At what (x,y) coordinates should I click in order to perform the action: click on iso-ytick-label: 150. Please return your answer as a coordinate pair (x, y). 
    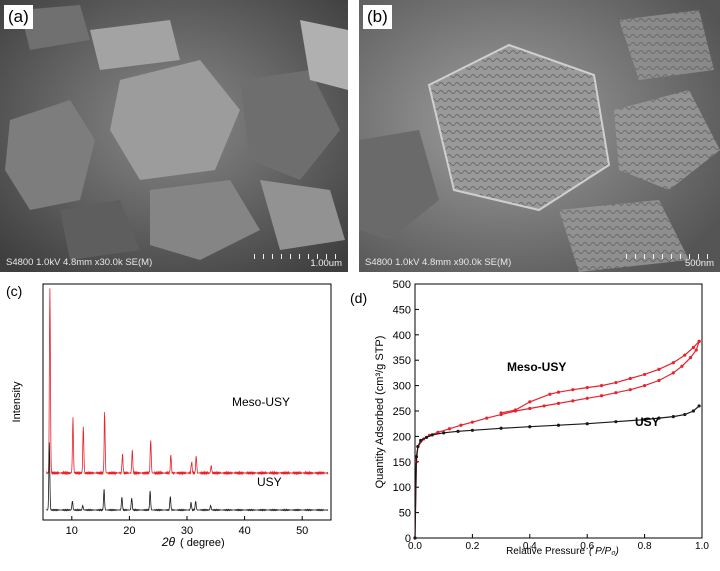
    Looking at the image, I should click on (402, 463).